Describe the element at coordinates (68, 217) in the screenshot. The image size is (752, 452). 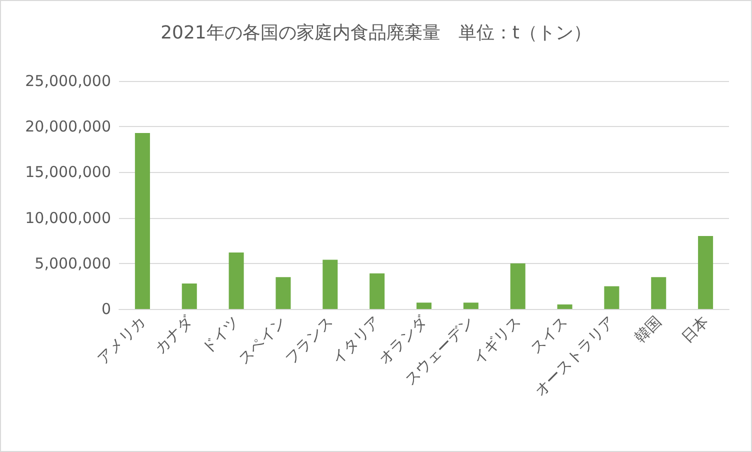
I see `y-tick-label: 10,000,000` at that location.